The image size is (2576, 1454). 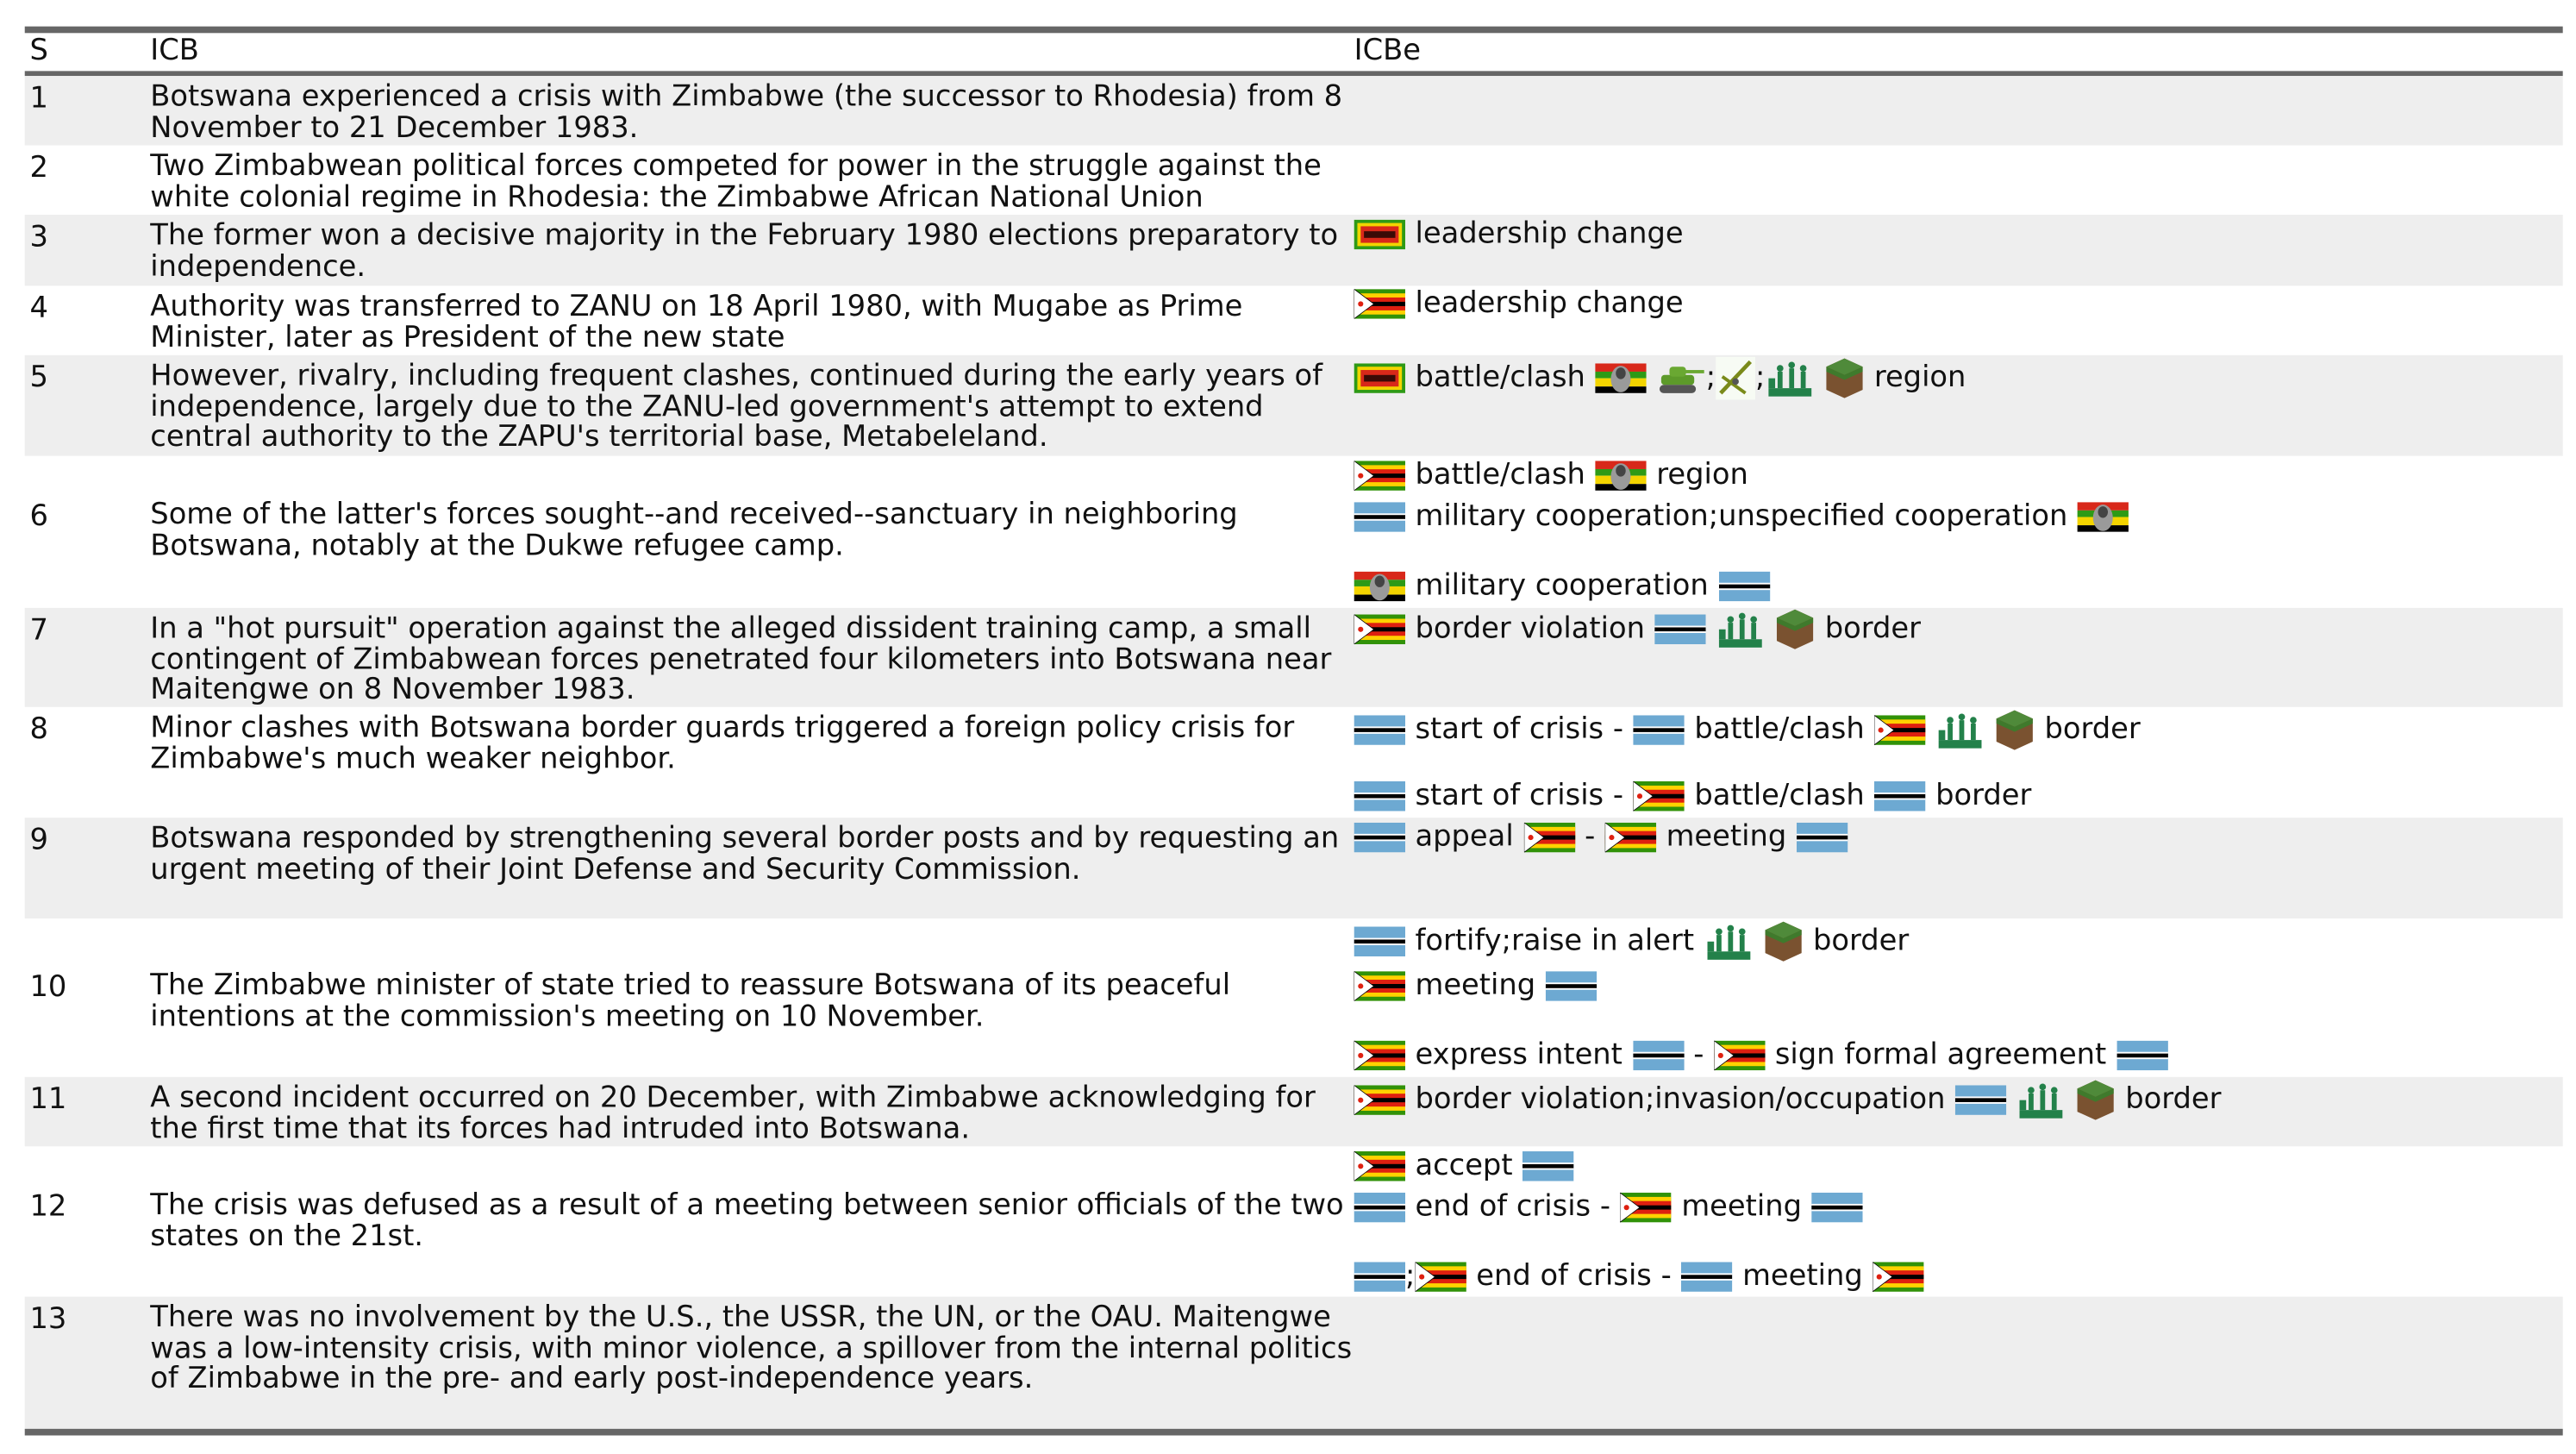 I want to click on icbe-label: region, so click(x=1702, y=475).